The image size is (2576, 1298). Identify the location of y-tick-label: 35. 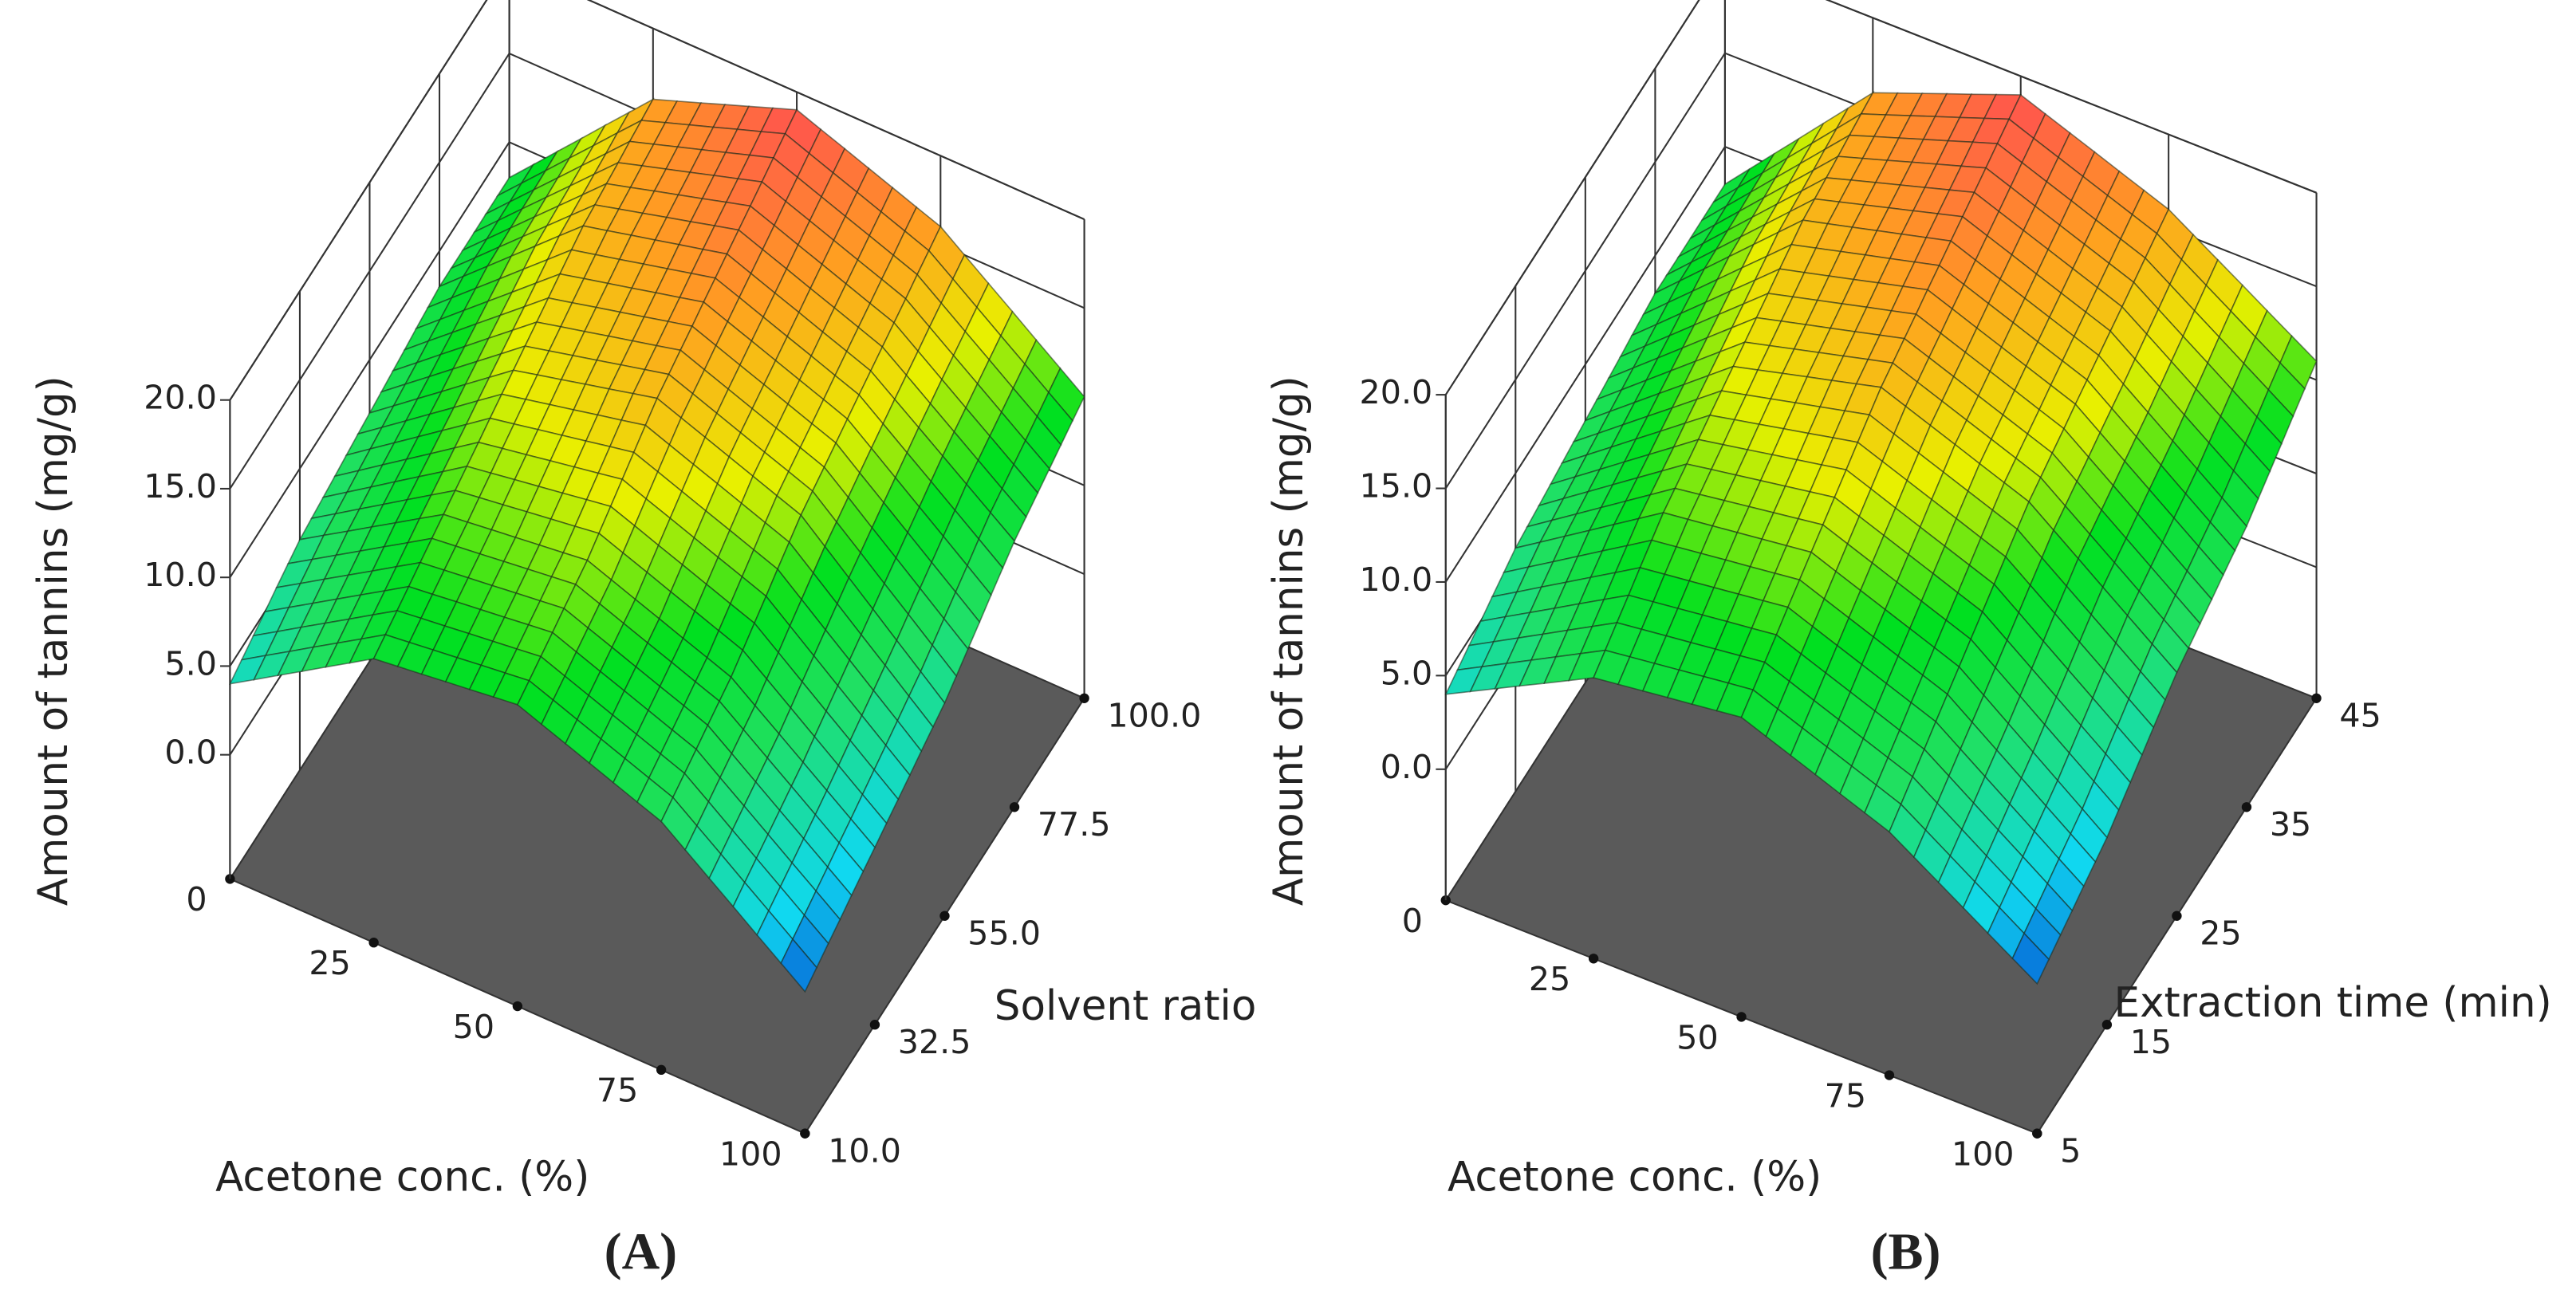
(2290, 824).